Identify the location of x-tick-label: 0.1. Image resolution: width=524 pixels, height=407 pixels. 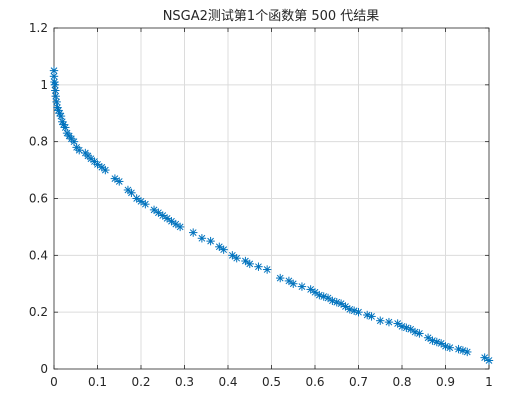
(97, 382).